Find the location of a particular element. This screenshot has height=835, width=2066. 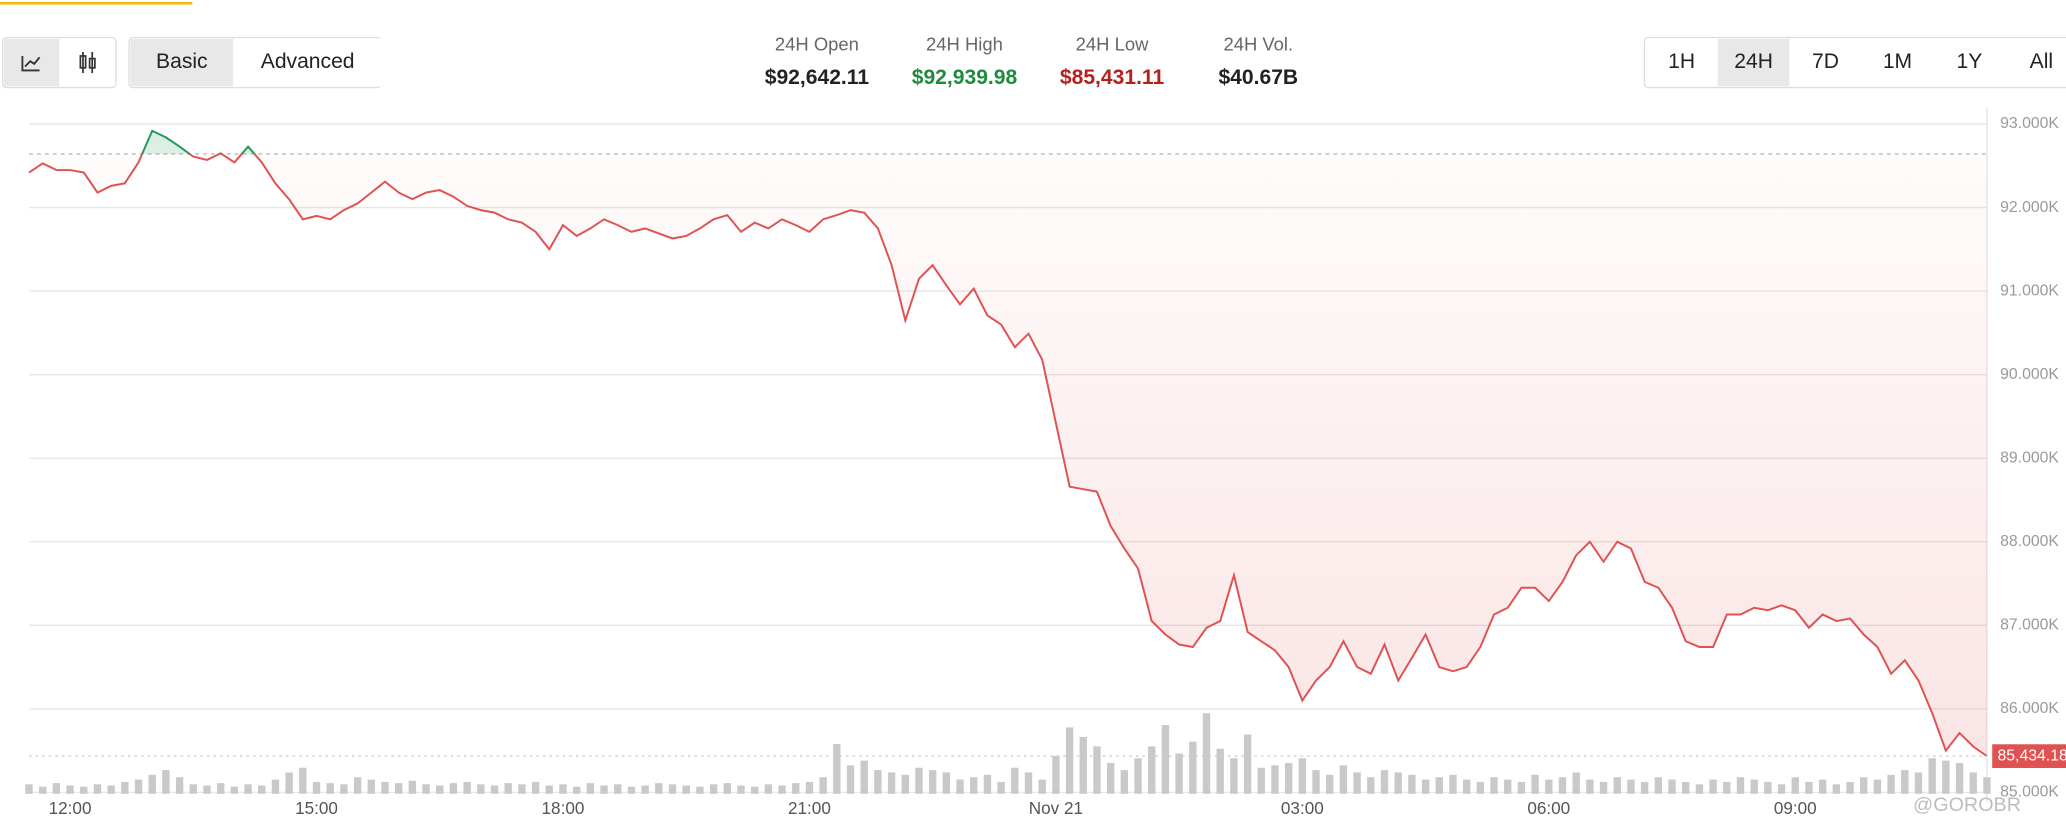

y-tick-label: 93.000K is located at coordinates (2029, 123).